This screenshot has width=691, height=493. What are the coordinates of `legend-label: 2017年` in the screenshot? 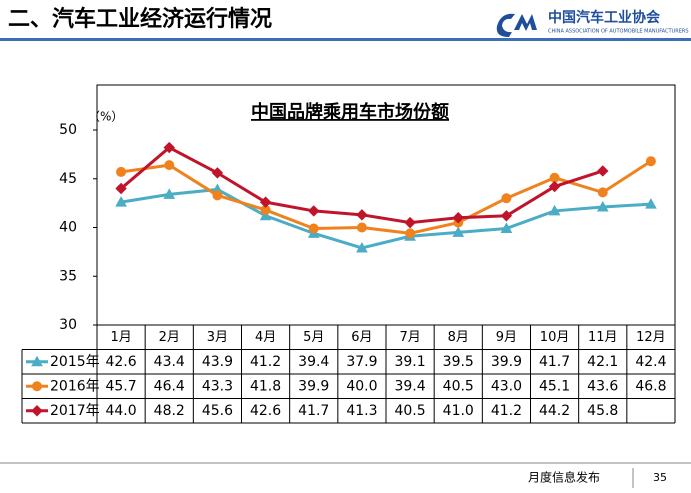 It's located at (75, 411).